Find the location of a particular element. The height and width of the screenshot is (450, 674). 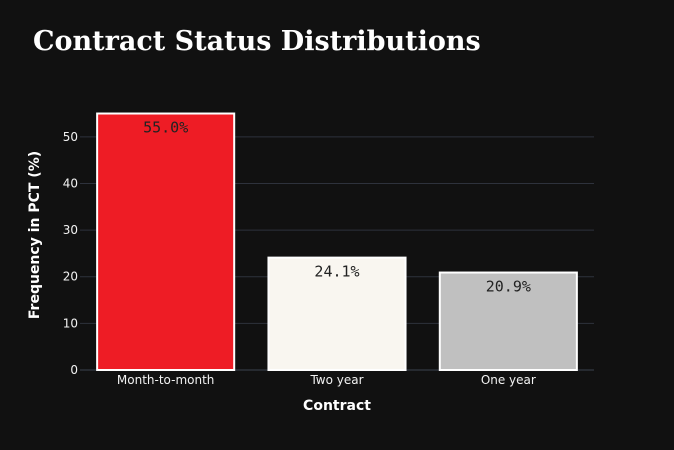

y-axis-ticks: 0 10 20 30 40 50 is located at coordinates (70, 253).